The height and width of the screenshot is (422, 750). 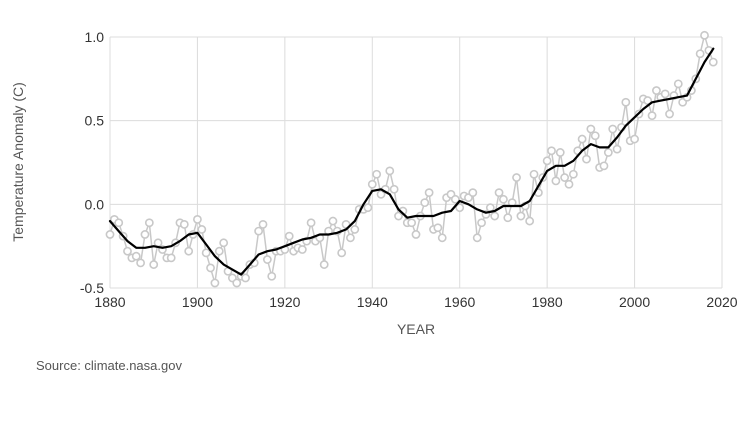 What do you see at coordinates (284, 302) in the screenshot?
I see `x-tick-label: 1920` at bounding box center [284, 302].